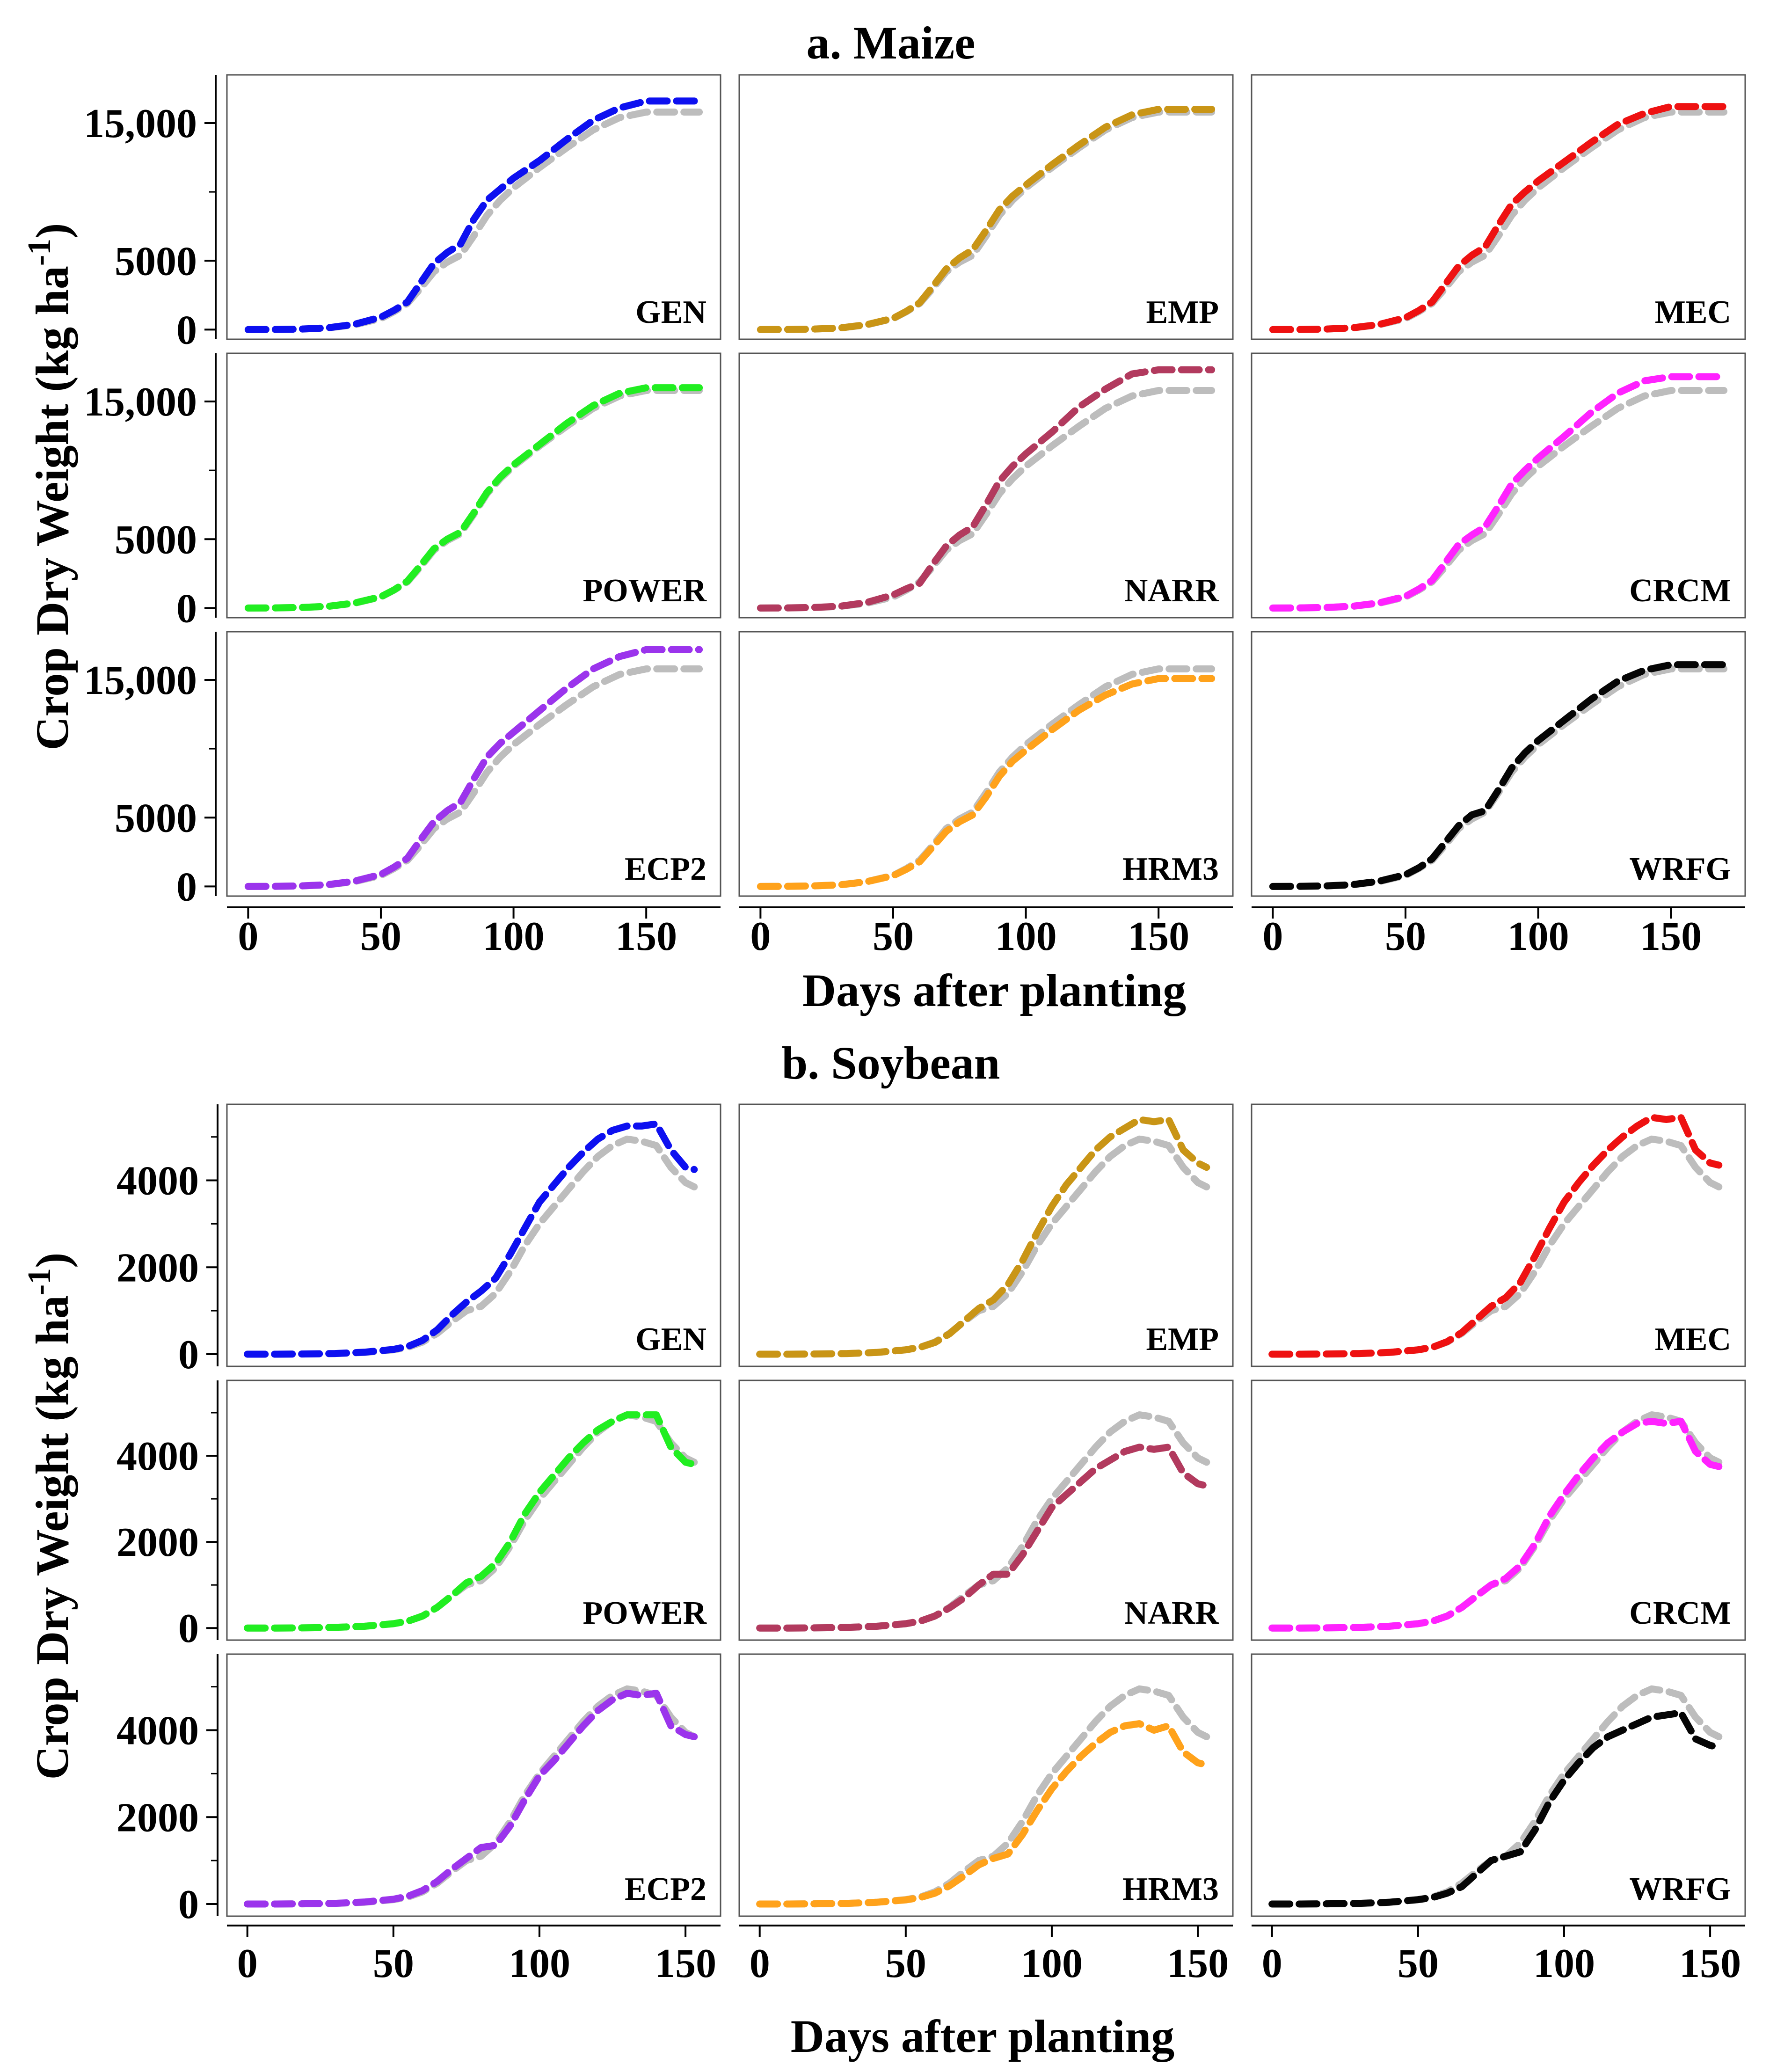 The image size is (1777, 2072). Describe the element at coordinates (994, 990) in the screenshot. I see `maize-x-axis-label: Days after planting` at that location.